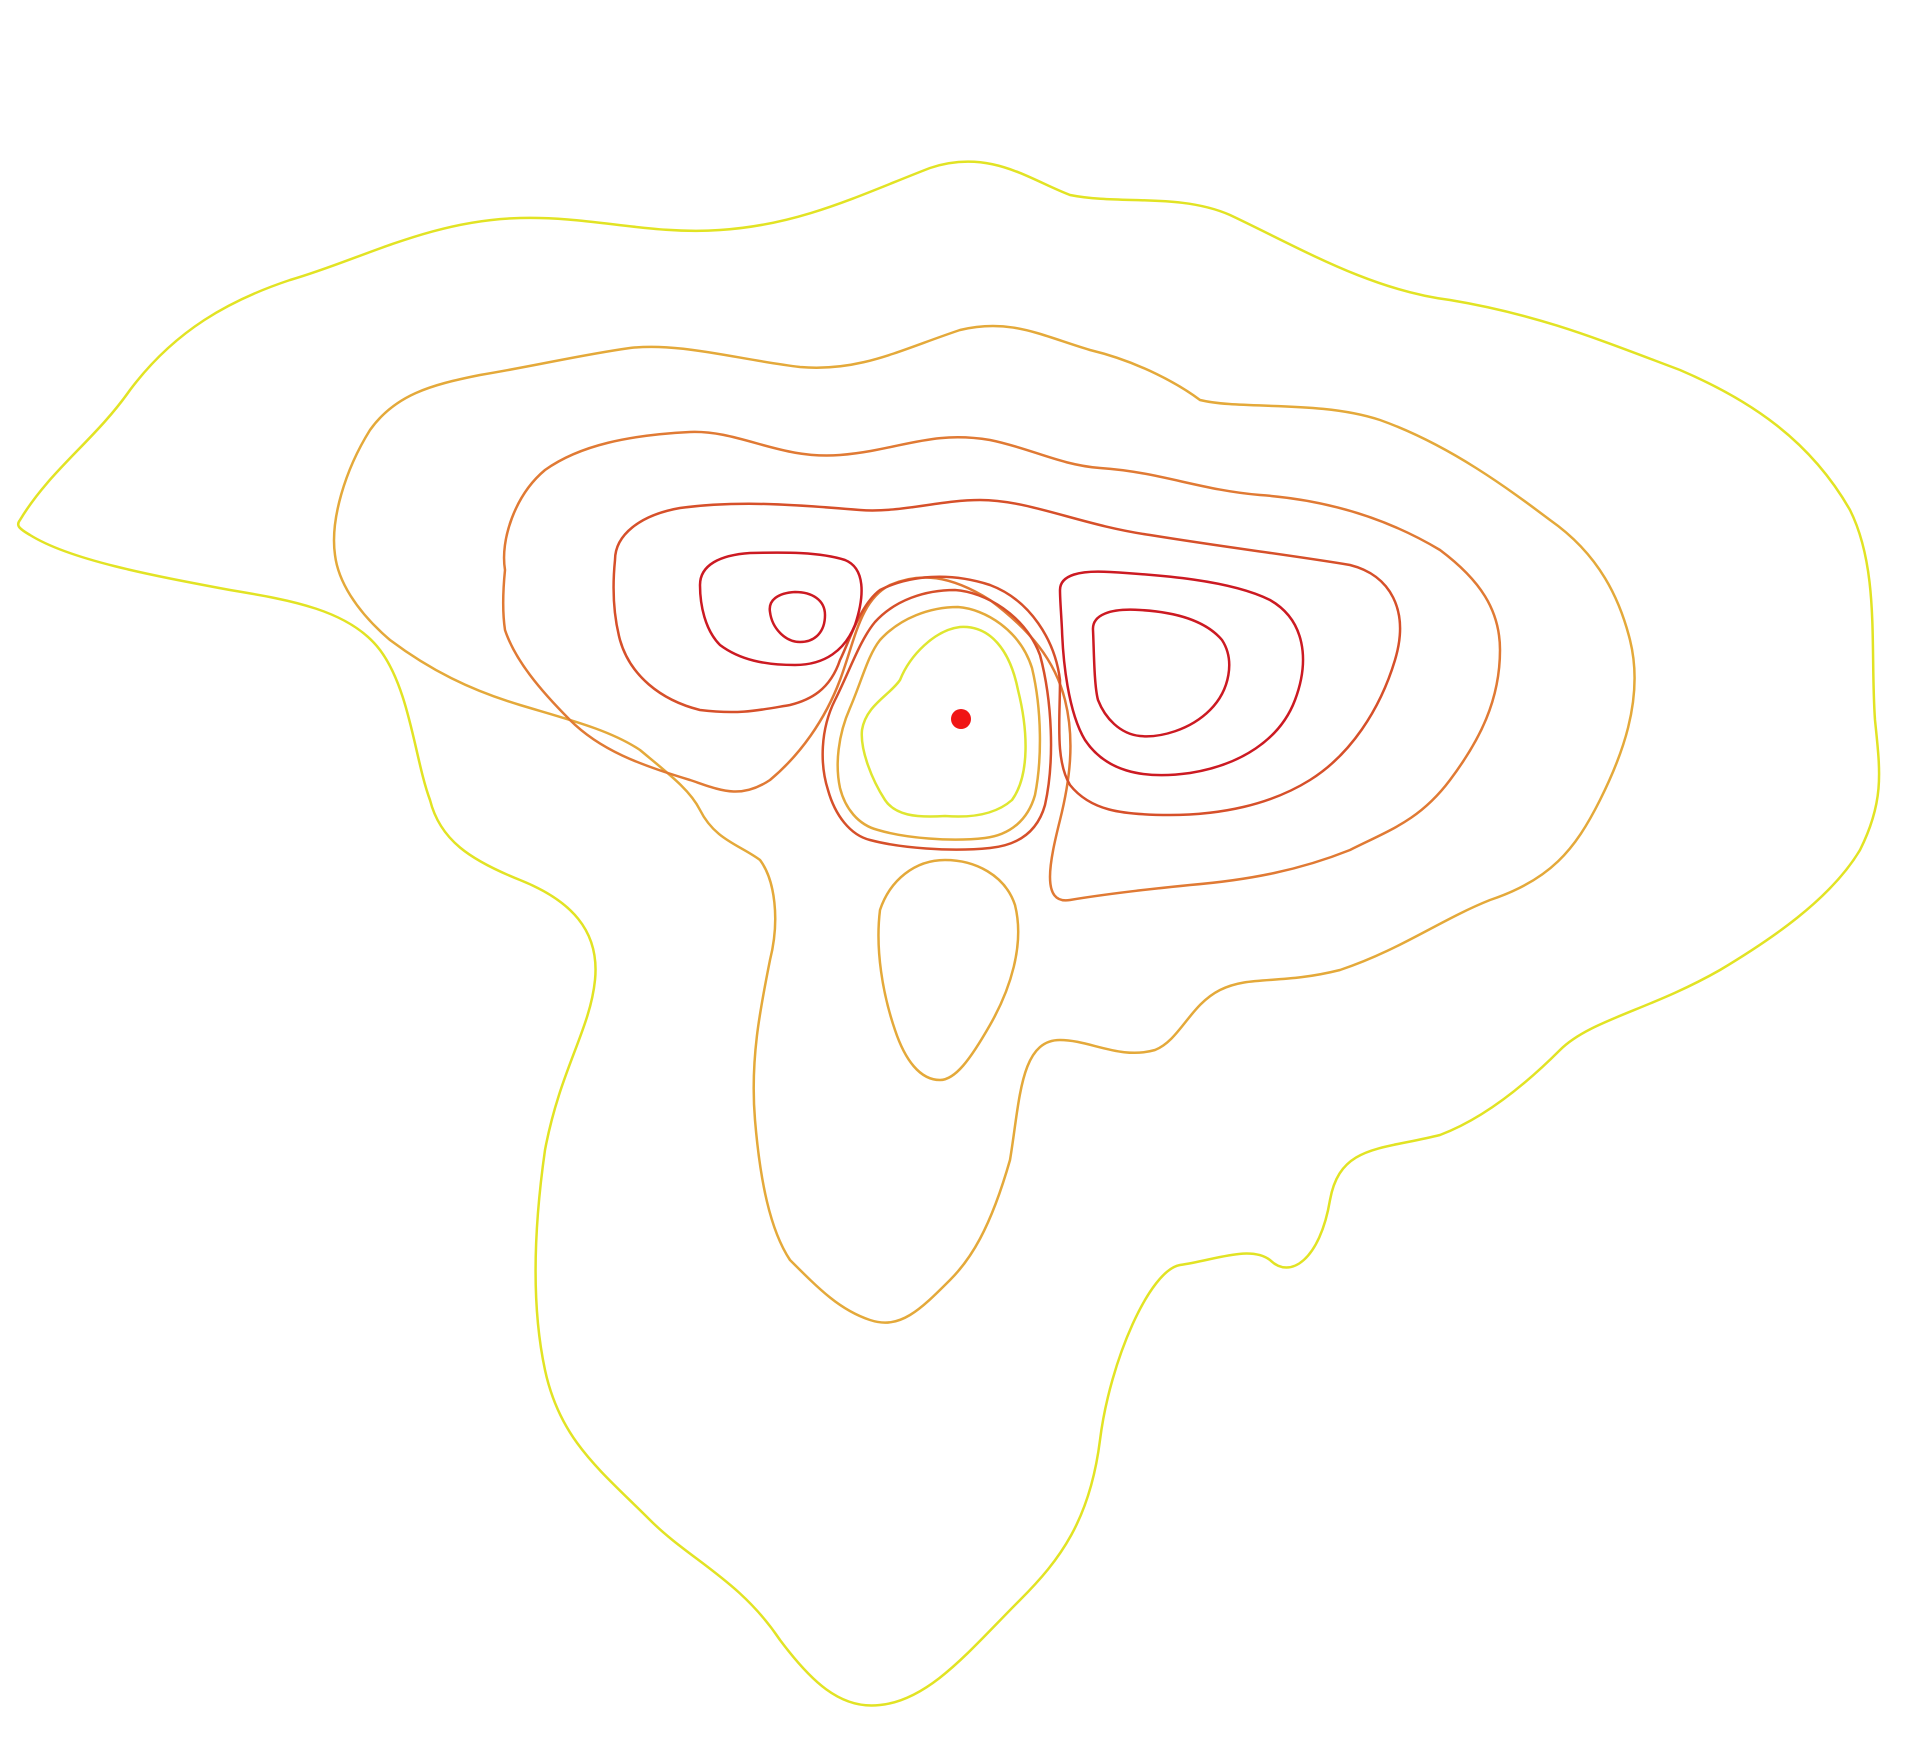 The image size is (1912, 1740). I want to click on contour-orange, so click(1001, 666).